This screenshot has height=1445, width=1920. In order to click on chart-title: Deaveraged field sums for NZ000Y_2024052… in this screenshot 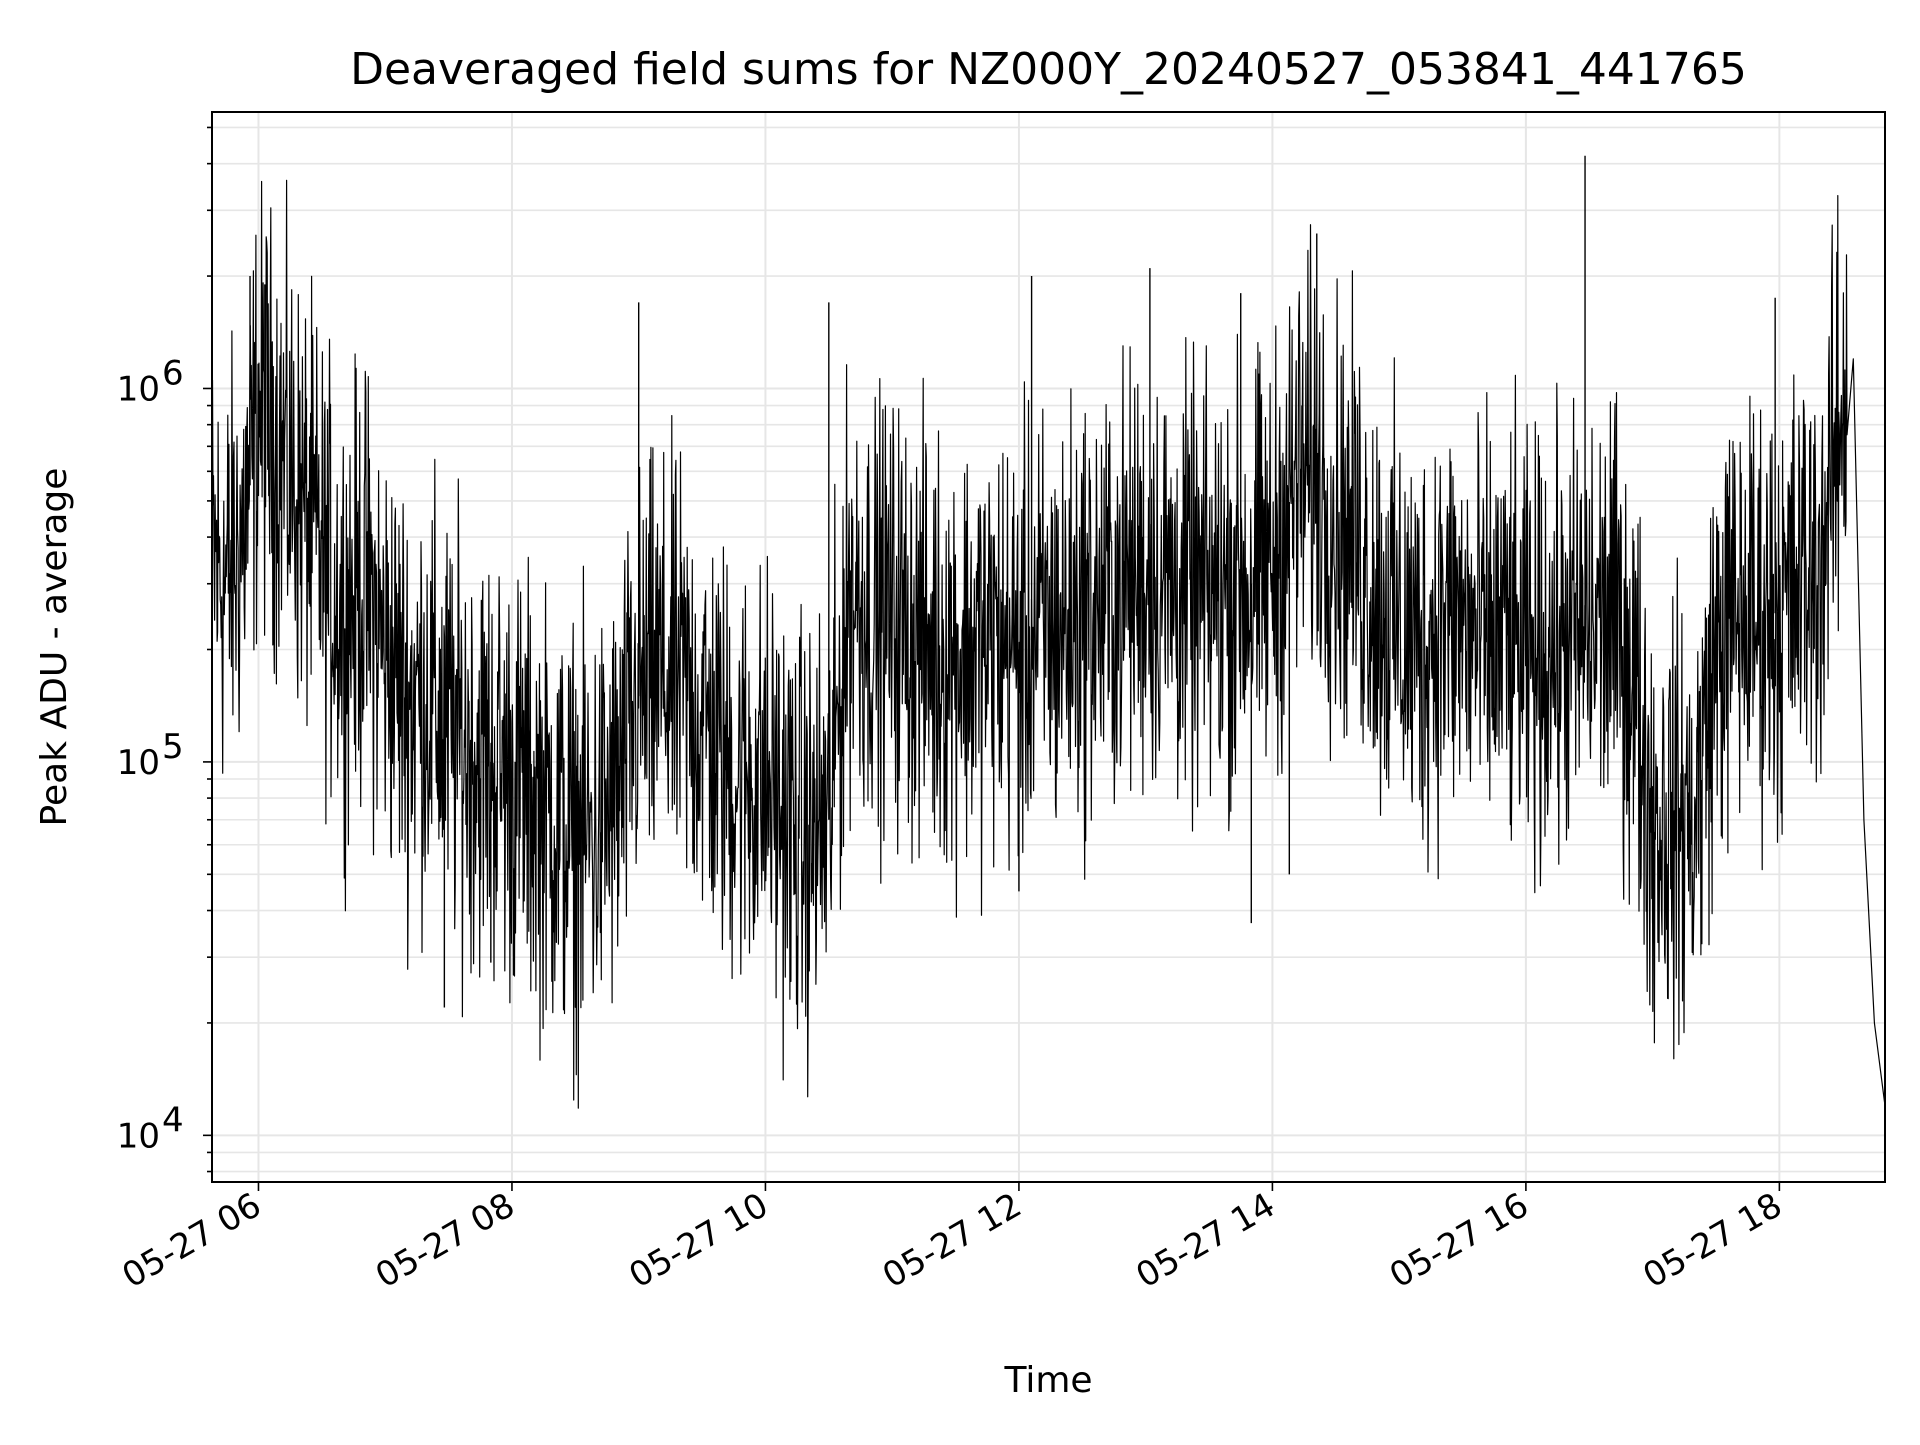, I will do `click(1048, 69)`.